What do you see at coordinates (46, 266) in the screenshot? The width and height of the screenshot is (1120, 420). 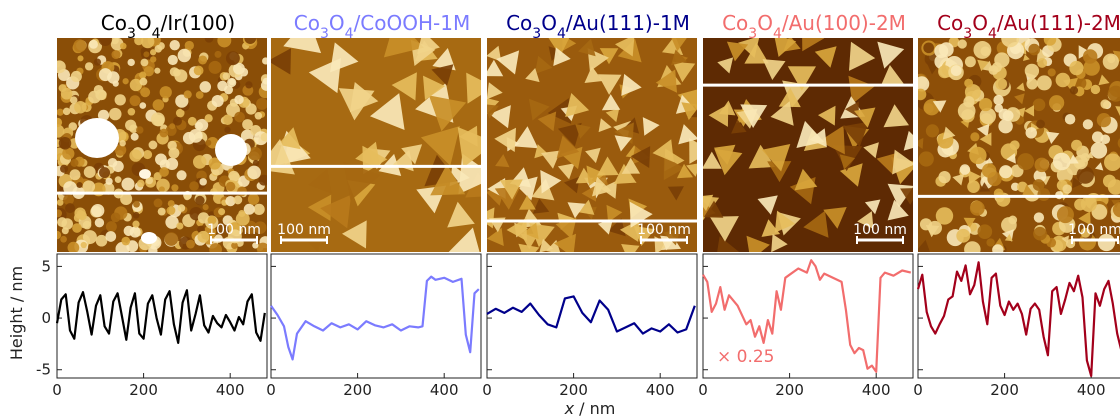 I see `y-tick-label: 5` at bounding box center [46, 266].